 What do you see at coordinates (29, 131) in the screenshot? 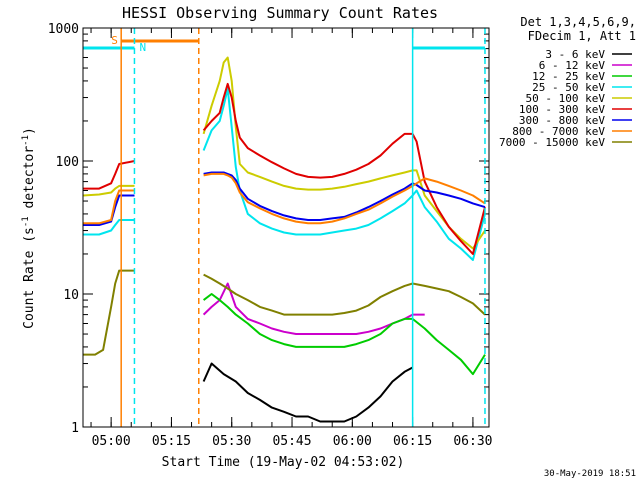
I see `y-axis-label-part3: )` at bounding box center [29, 131].